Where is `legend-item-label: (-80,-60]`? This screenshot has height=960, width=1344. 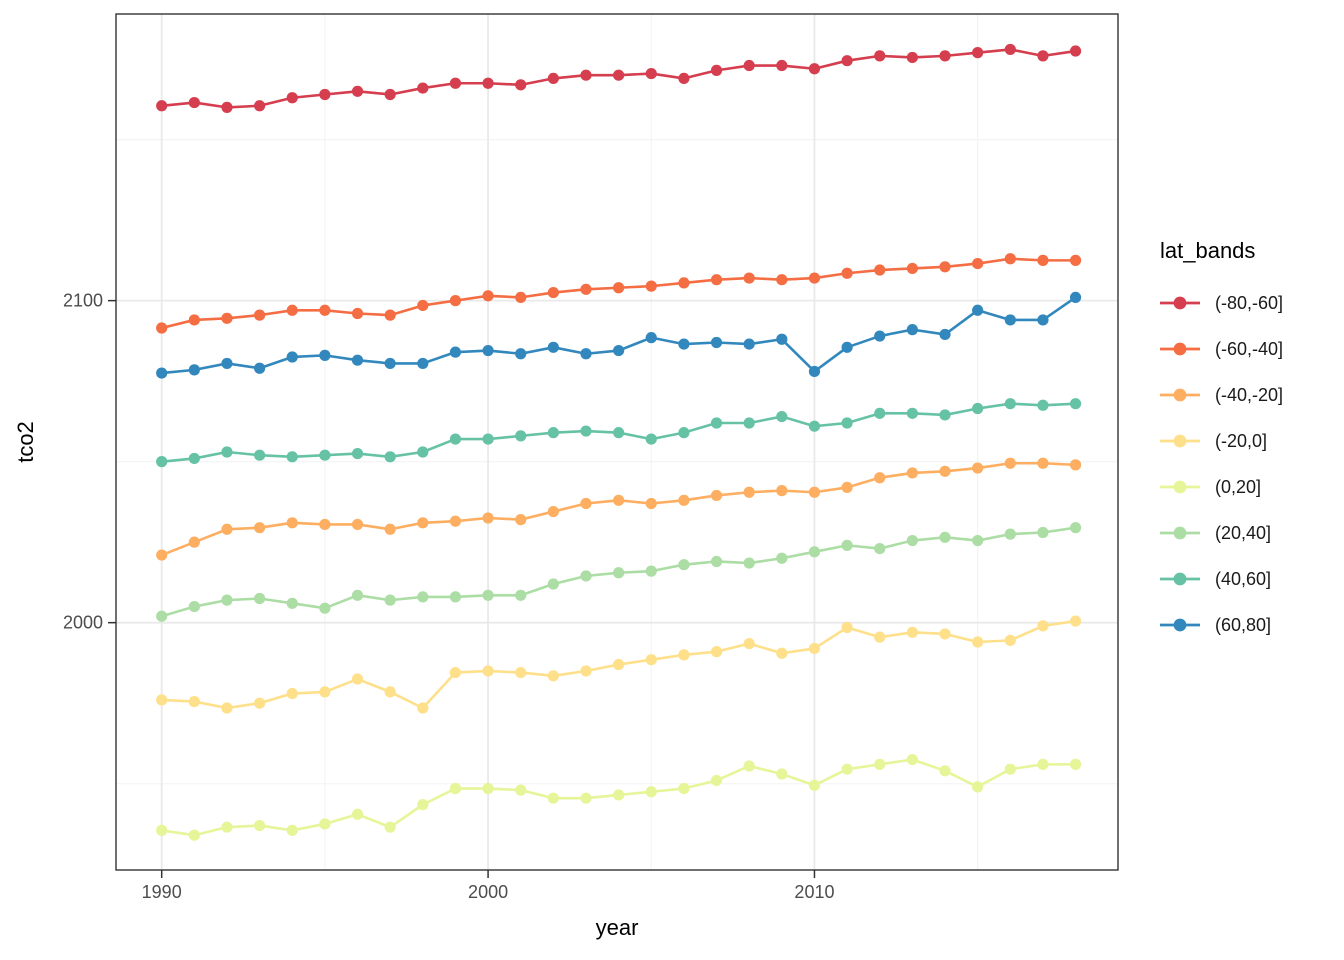
legend-item-label: (-80,-60] is located at coordinates (1249, 302).